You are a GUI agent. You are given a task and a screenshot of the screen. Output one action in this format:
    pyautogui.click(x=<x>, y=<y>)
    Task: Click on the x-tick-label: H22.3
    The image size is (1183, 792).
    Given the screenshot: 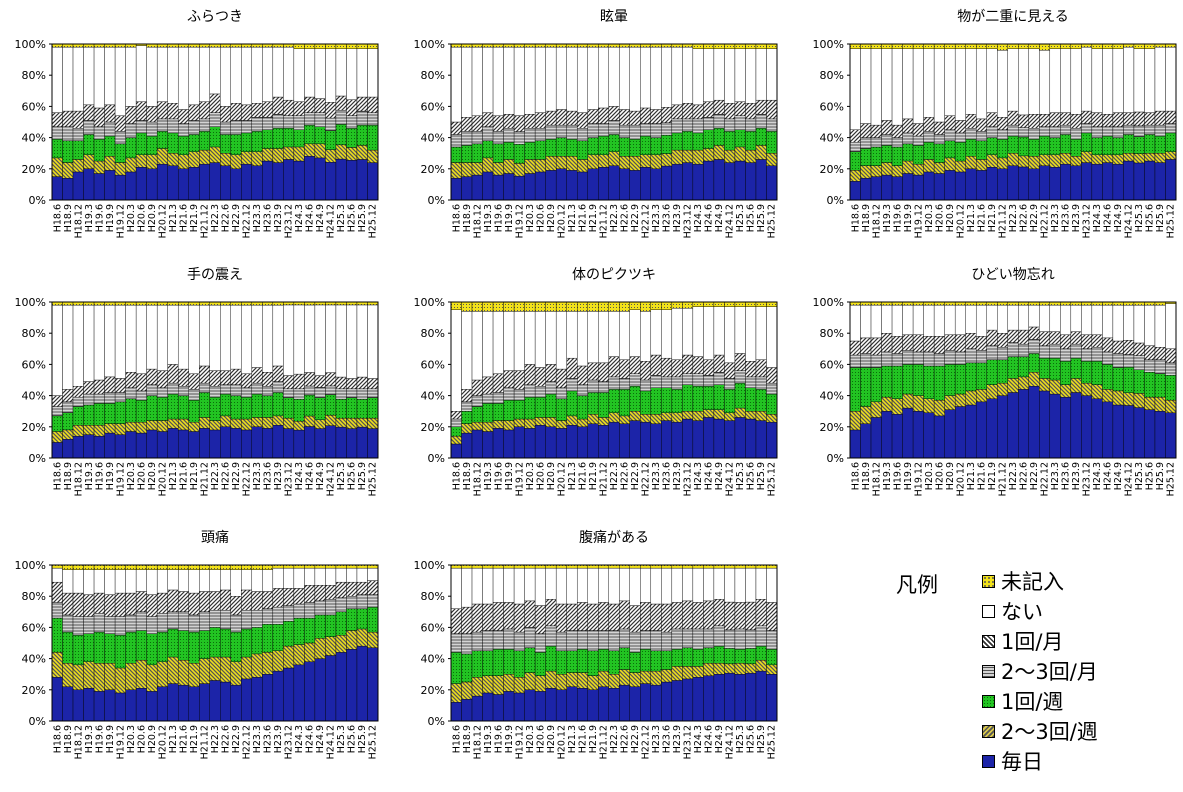 What is the action you would take?
    pyautogui.click(x=614, y=218)
    